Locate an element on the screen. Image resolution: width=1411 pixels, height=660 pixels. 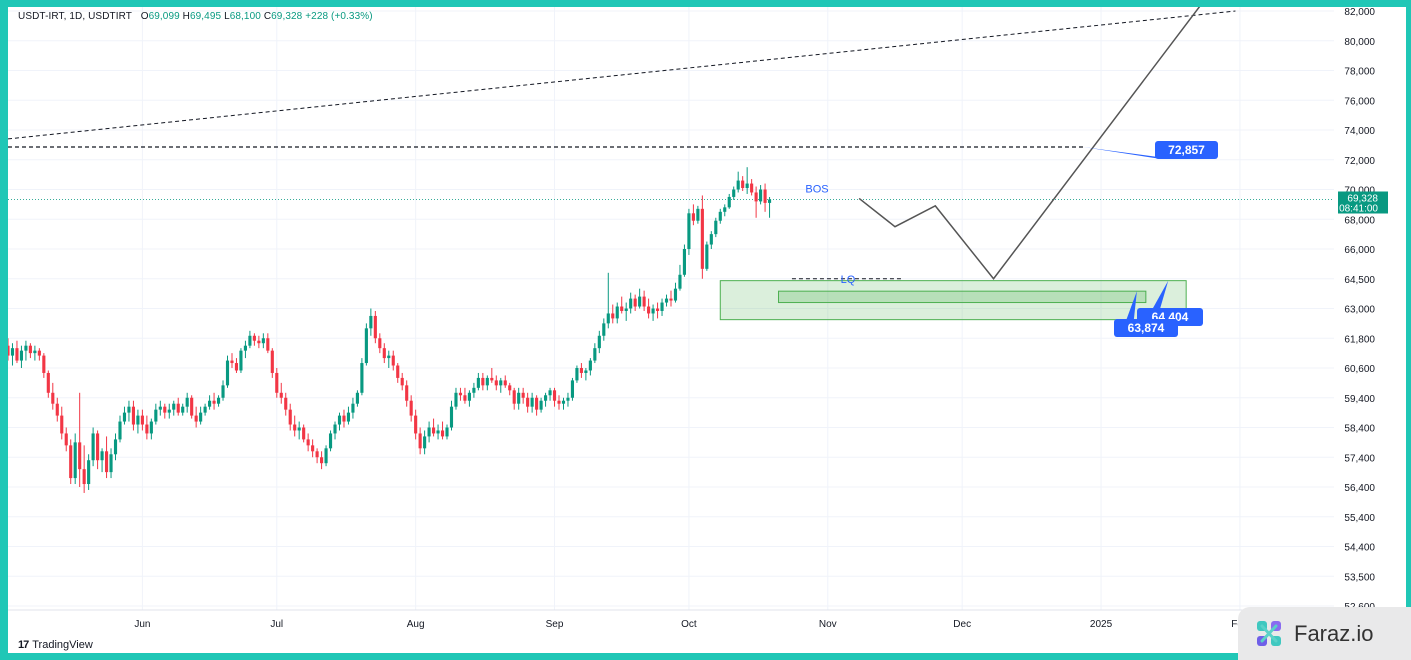
open-label: O is located at coordinates (144, 16).